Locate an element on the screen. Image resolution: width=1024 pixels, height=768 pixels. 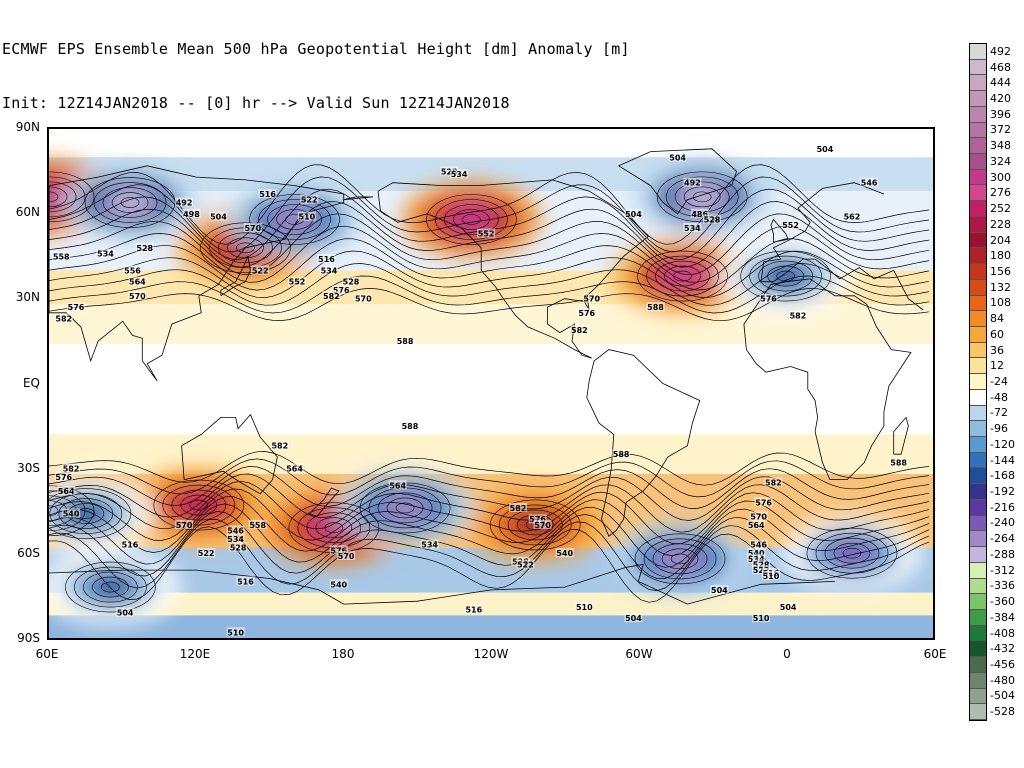
colorbar-label: -456 is located at coordinates (1002, 664).